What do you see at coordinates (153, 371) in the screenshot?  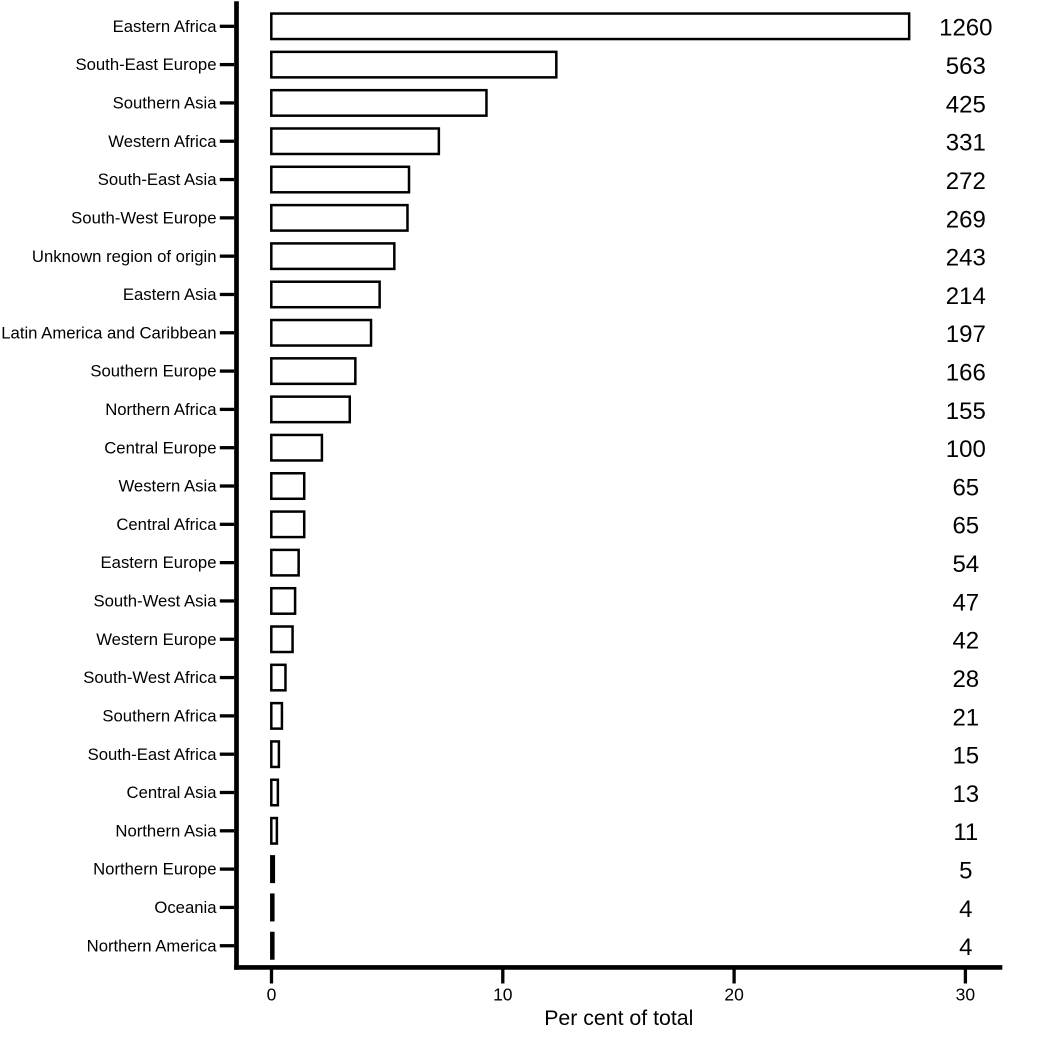 I see `svg-text: Southern Europe` at bounding box center [153, 371].